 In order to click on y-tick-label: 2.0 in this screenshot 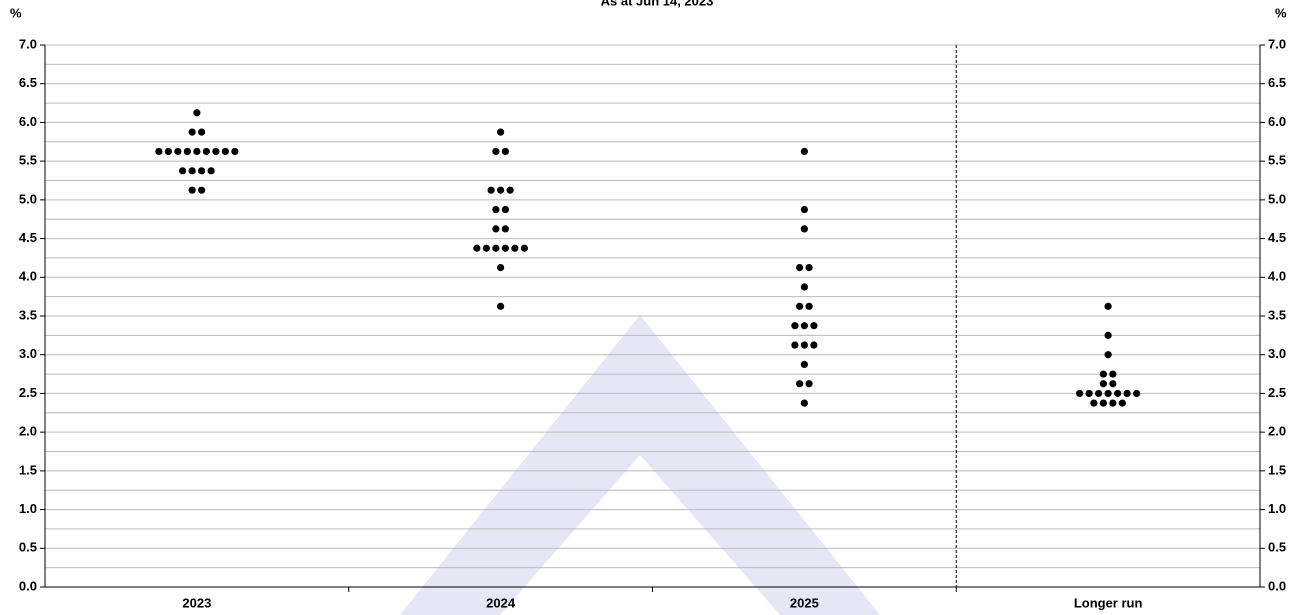, I will do `click(28, 431)`.